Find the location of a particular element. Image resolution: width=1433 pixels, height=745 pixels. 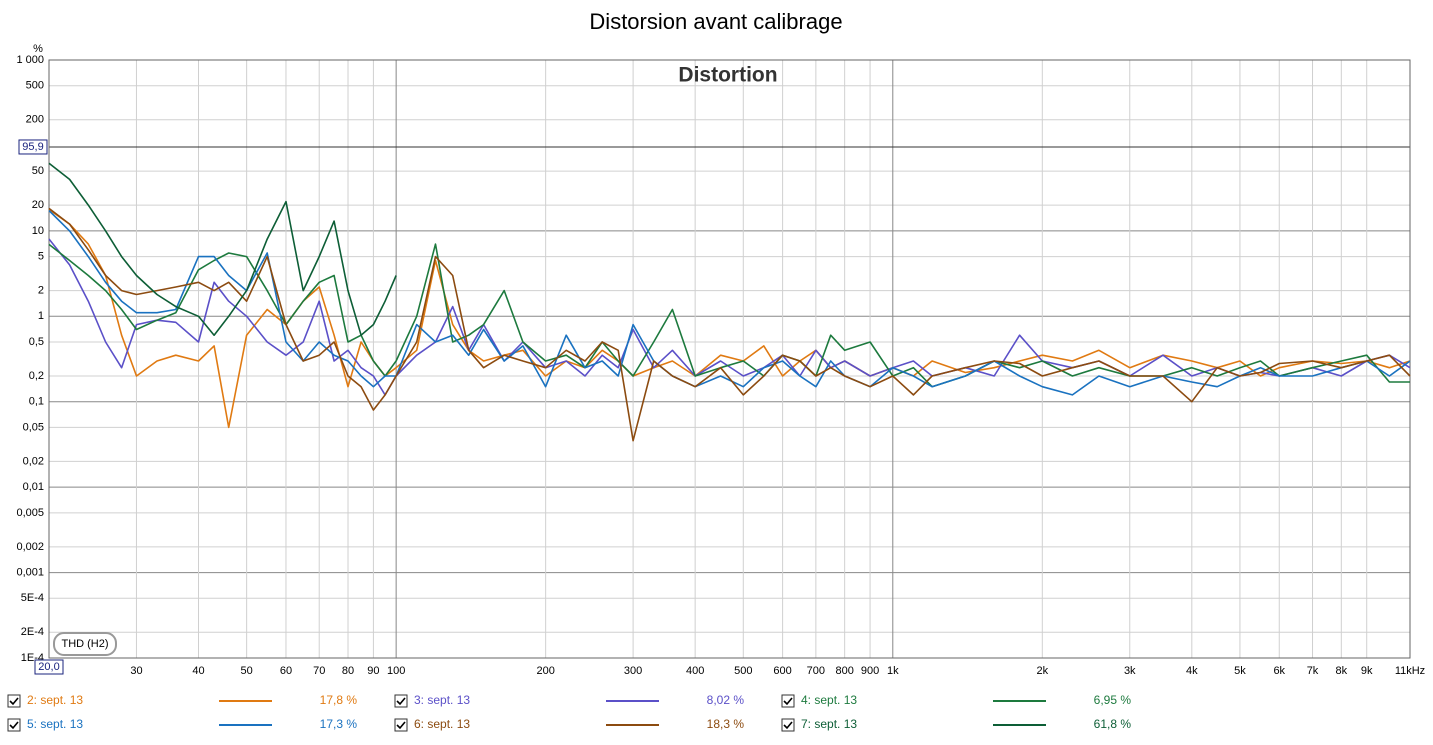

y-tick-label: 0,002 is located at coordinates (30, 547).